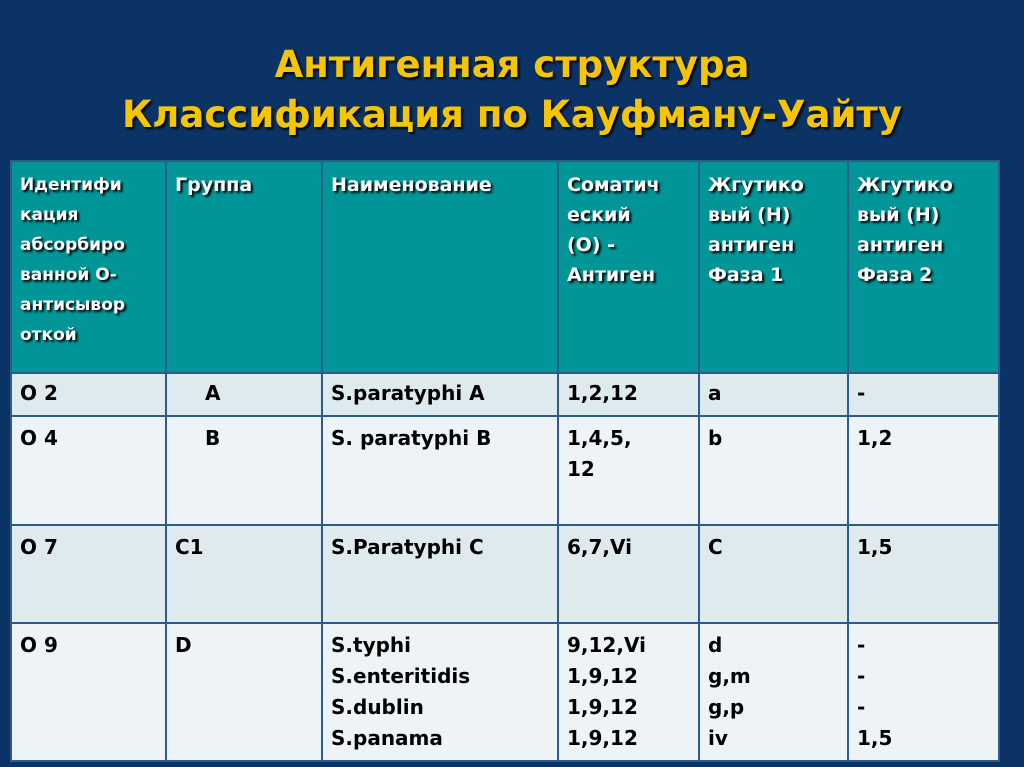 The image size is (1024, 767). What do you see at coordinates (244, 267) in the screenshot?
I see `header-group: Группа` at bounding box center [244, 267].